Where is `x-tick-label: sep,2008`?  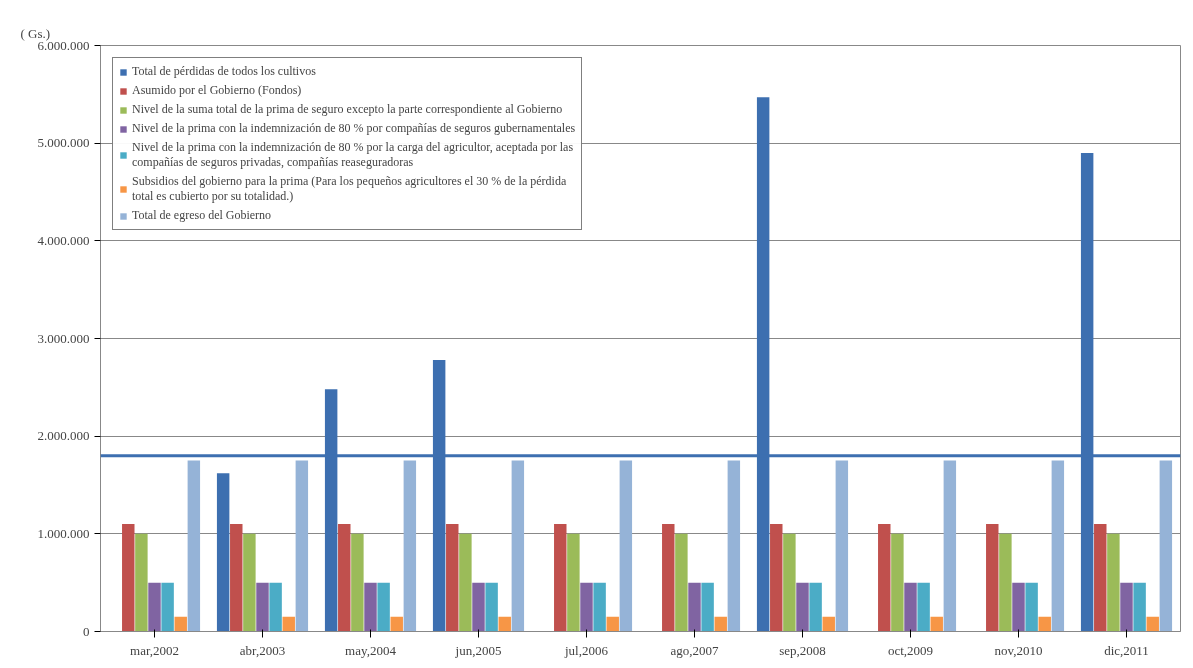
x-tick-label: sep,2008 is located at coordinates (802, 650).